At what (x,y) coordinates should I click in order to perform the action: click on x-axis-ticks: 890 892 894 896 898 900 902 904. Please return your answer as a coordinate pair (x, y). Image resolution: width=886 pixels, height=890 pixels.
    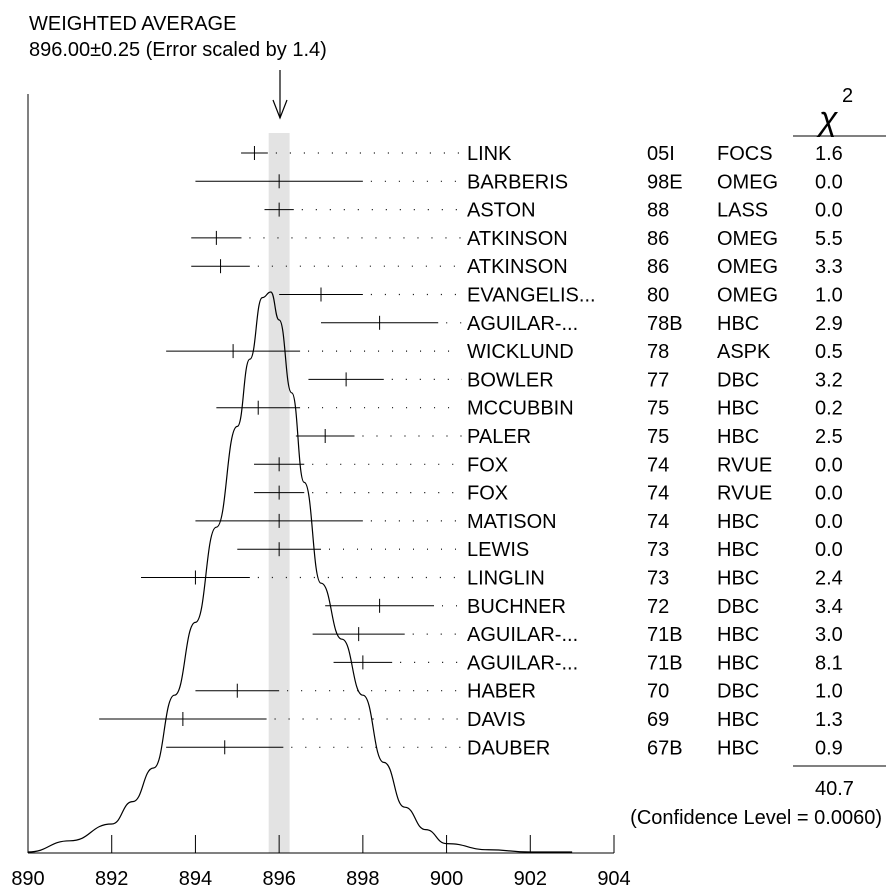
    Looking at the image, I should click on (321, 862).